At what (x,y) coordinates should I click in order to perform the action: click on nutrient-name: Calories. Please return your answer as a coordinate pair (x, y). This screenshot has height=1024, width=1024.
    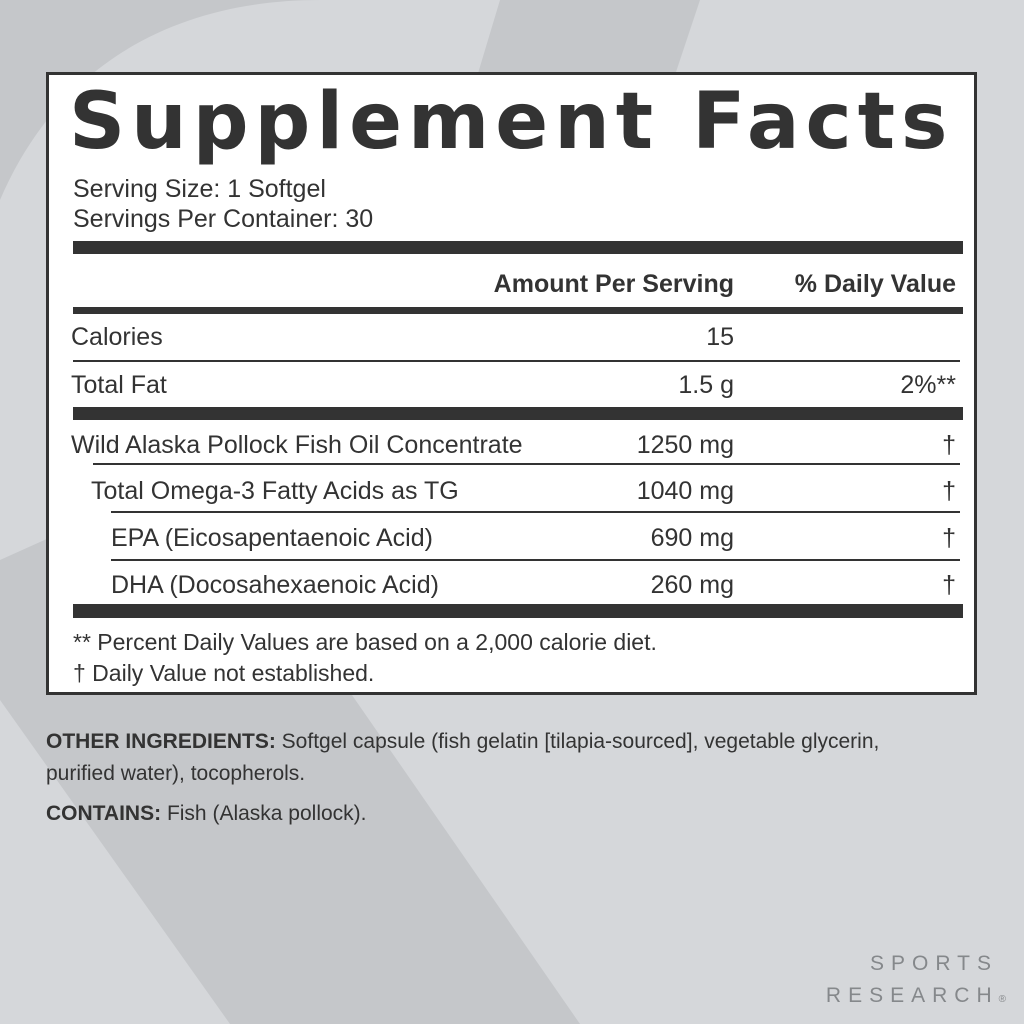
    Looking at the image, I should click on (117, 337).